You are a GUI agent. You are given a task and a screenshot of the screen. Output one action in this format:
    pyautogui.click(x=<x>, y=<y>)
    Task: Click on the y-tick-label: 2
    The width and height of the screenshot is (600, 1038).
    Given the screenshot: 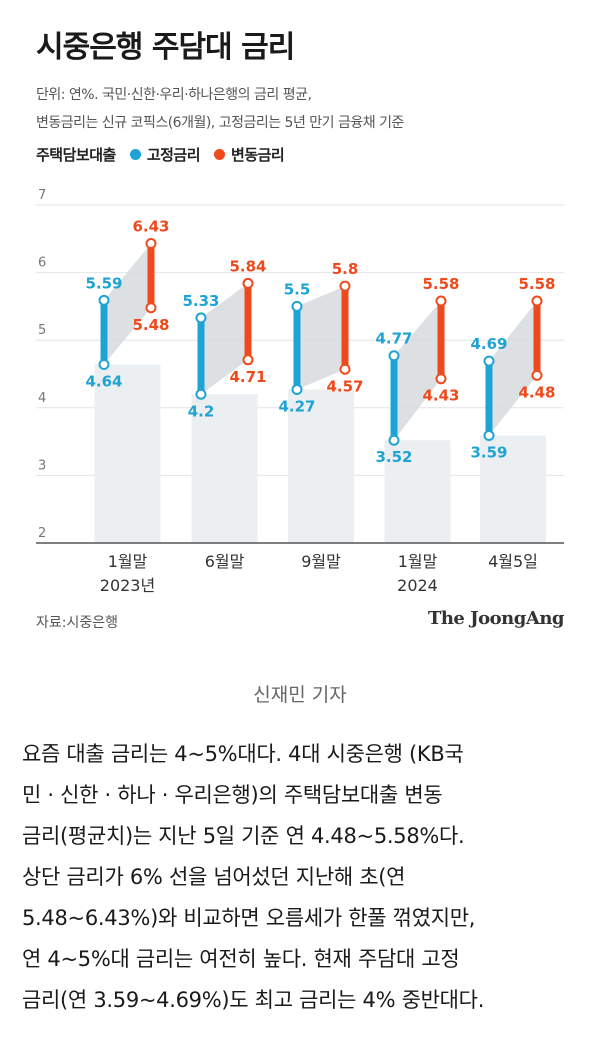 What is the action you would take?
    pyautogui.click(x=42, y=533)
    